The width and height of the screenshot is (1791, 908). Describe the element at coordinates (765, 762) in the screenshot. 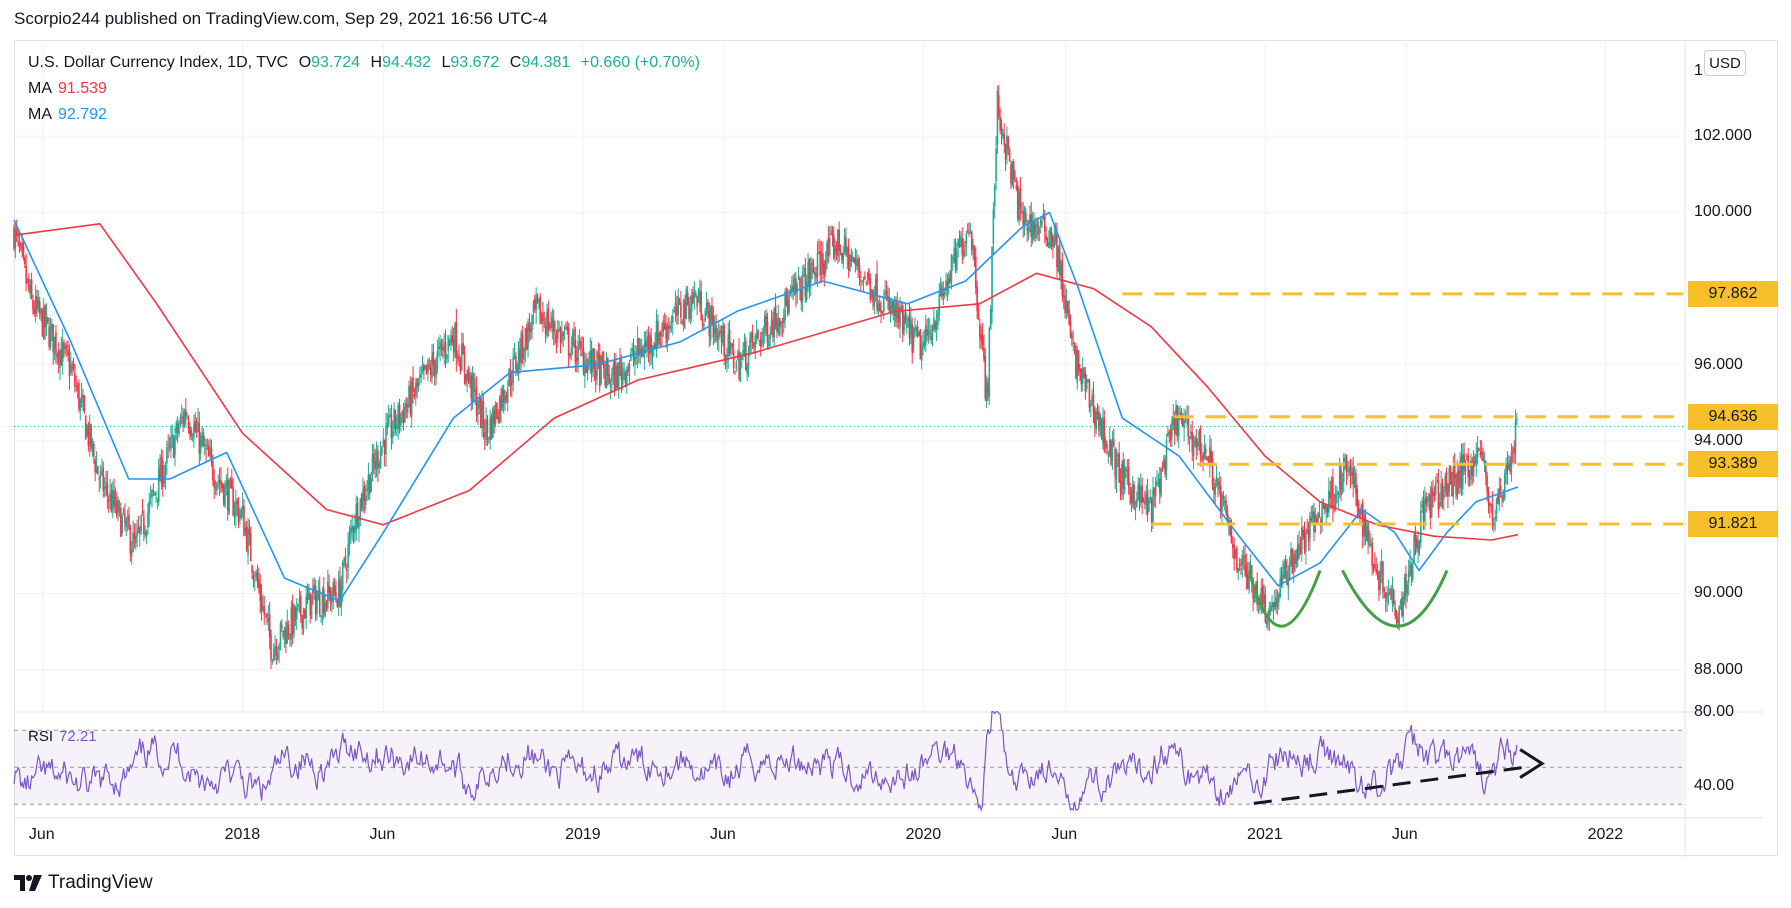

I see `rsi-line` at that location.